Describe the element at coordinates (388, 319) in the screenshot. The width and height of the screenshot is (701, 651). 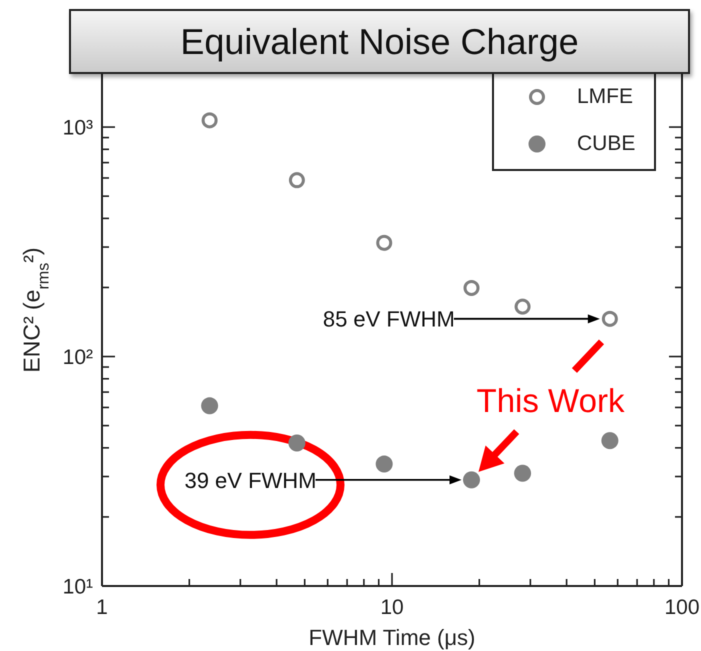
I see `annotation: 85 eV FWHM` at that location.